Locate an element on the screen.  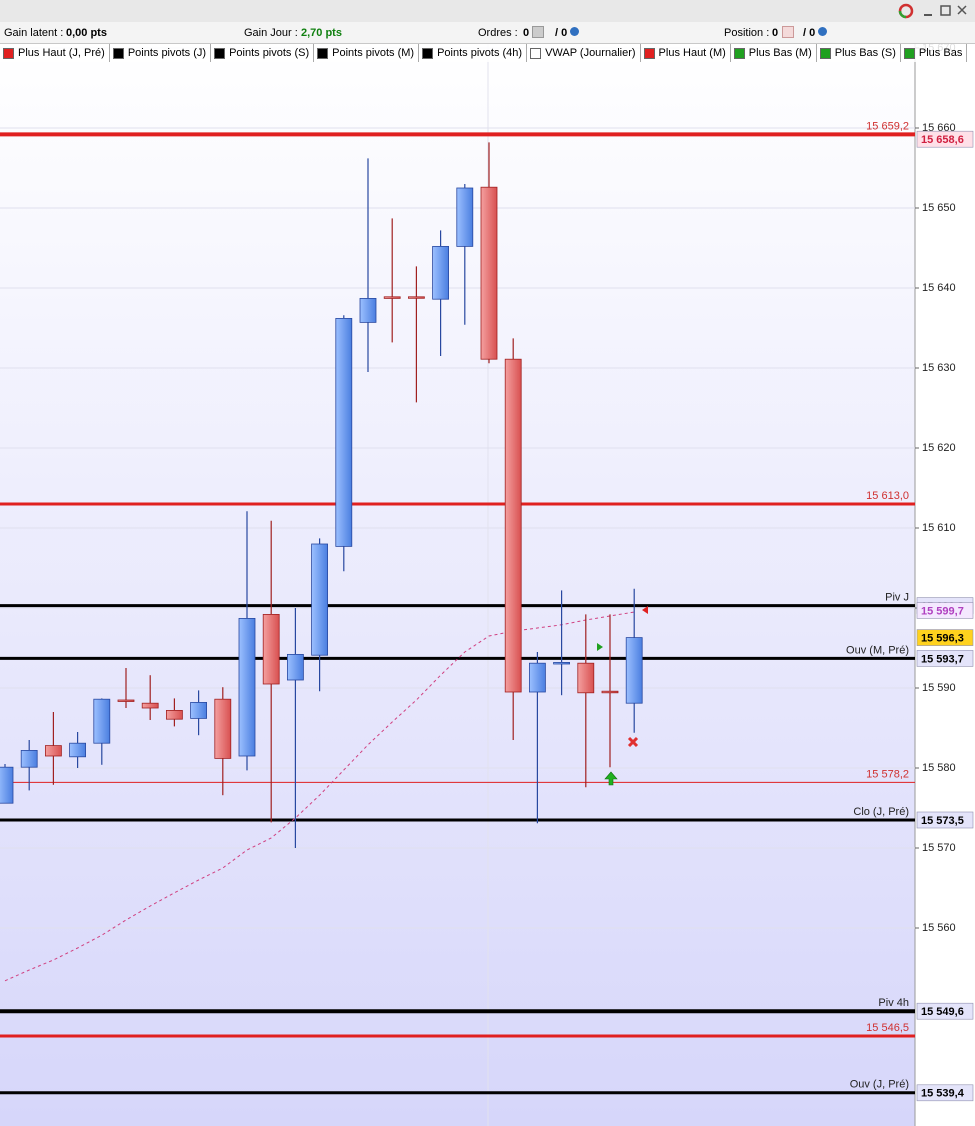
legend-item: Points pivots (J) is located at coordinates (160, 53).